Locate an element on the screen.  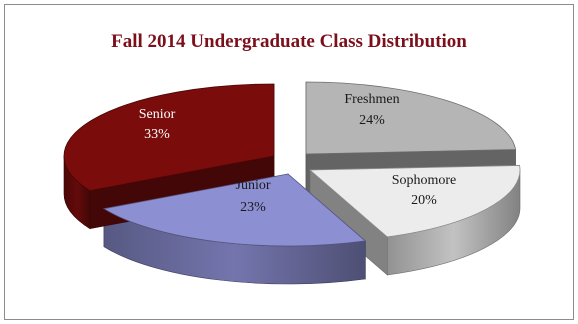
pie-slice-freshmen is located at coordinates (411, 118).